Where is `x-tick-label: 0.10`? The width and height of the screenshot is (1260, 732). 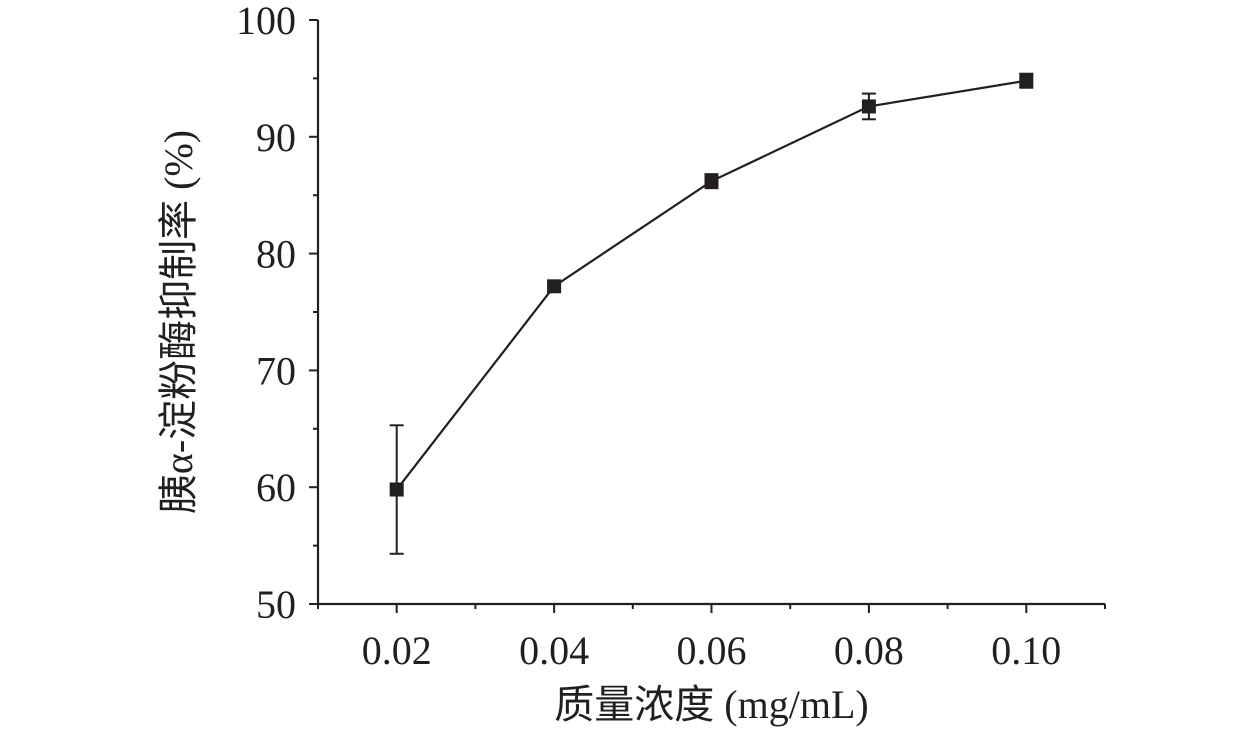
x-tick-label: 0.10 is located at coordinates (1026, 650).